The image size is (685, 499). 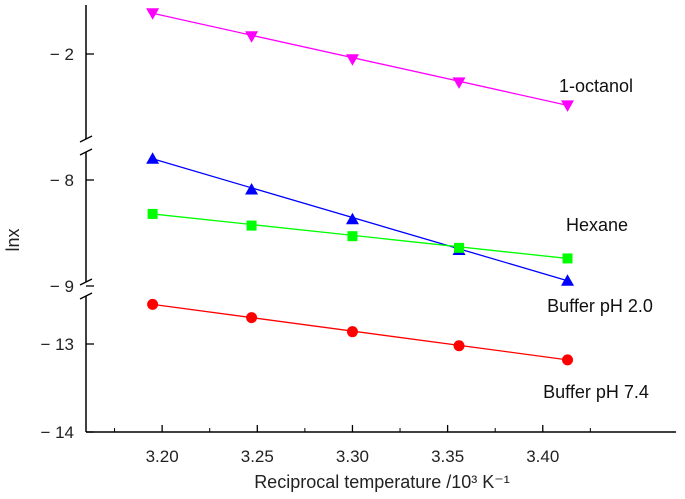 What do you see at coordinates (57, 344) in the screenshot?
I see `y-tick-label: − 13` at bounding box center [57, 344].